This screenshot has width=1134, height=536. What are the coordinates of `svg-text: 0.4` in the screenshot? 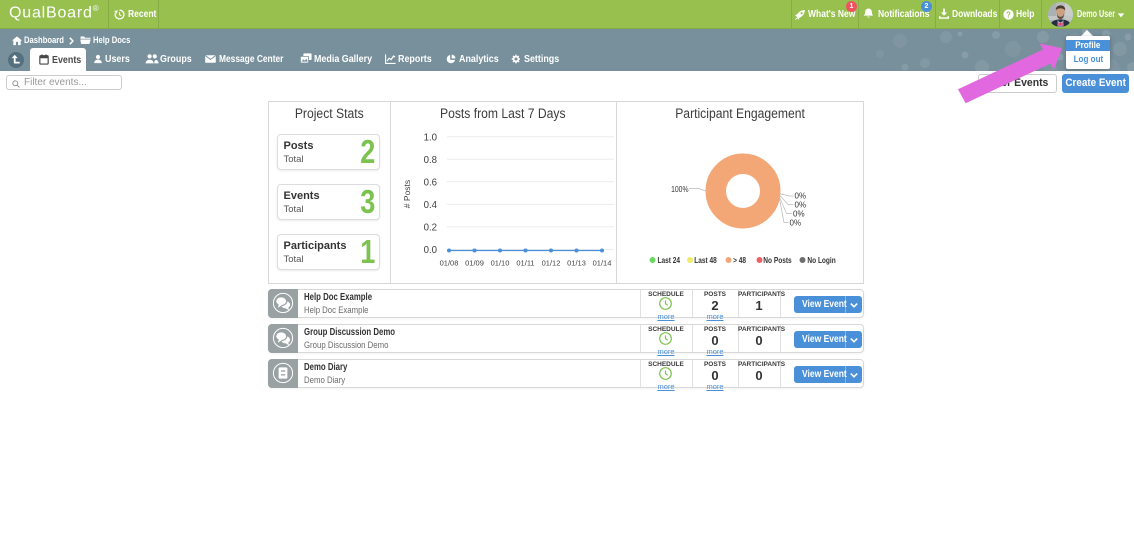 It's located at (431, 205).